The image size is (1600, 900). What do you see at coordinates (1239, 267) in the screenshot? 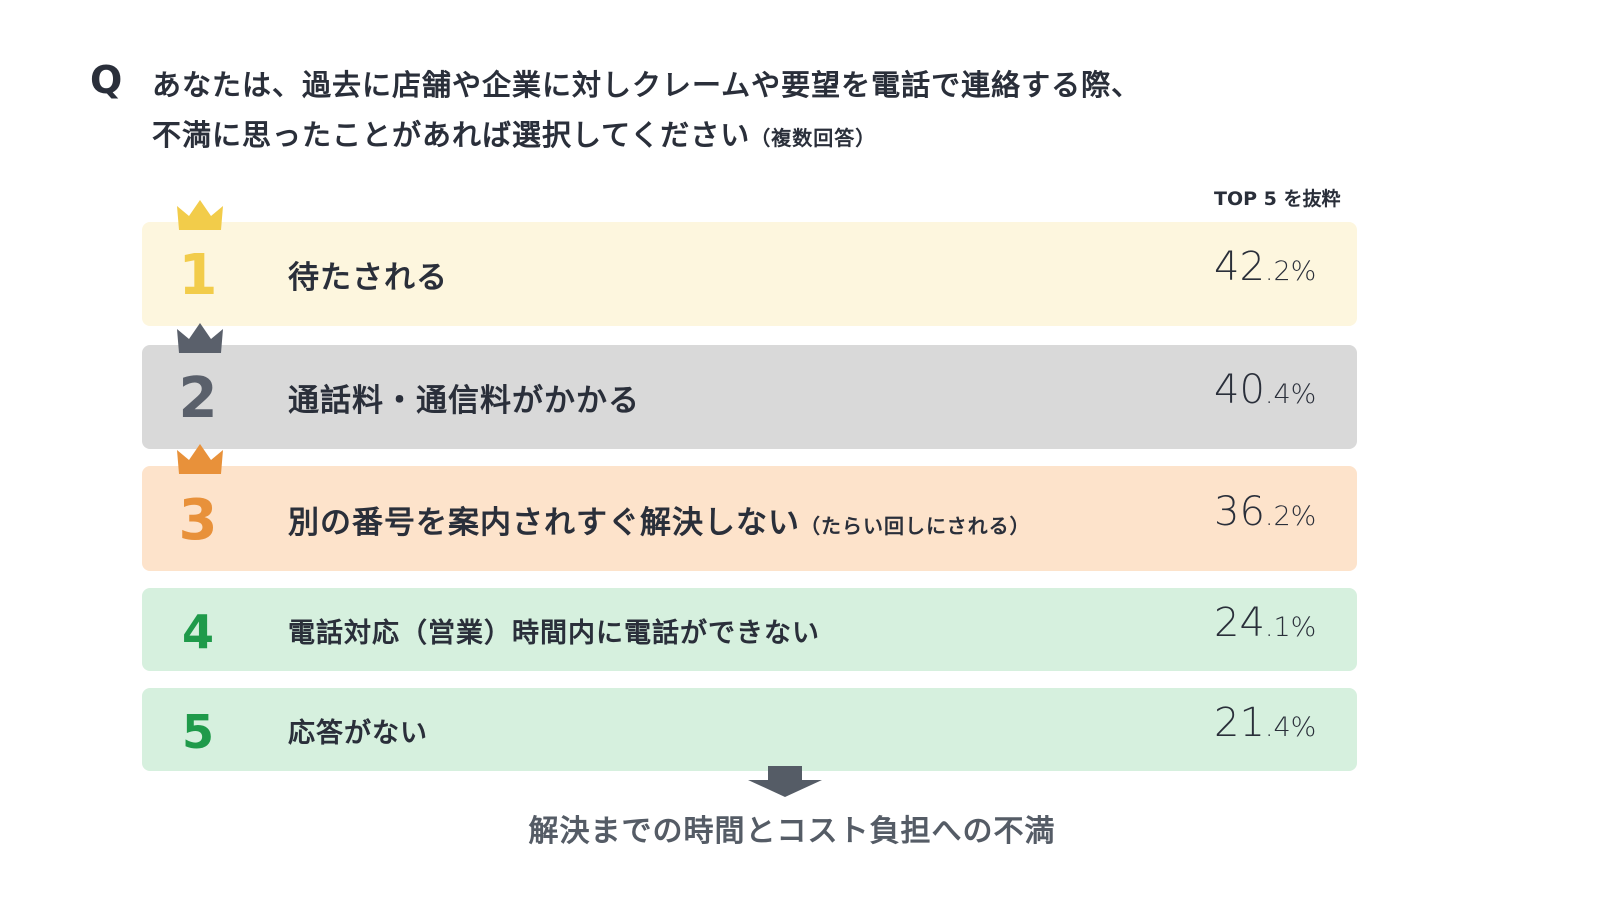
I see `percentage-integer: 42` at bounding box center [1239, 267].